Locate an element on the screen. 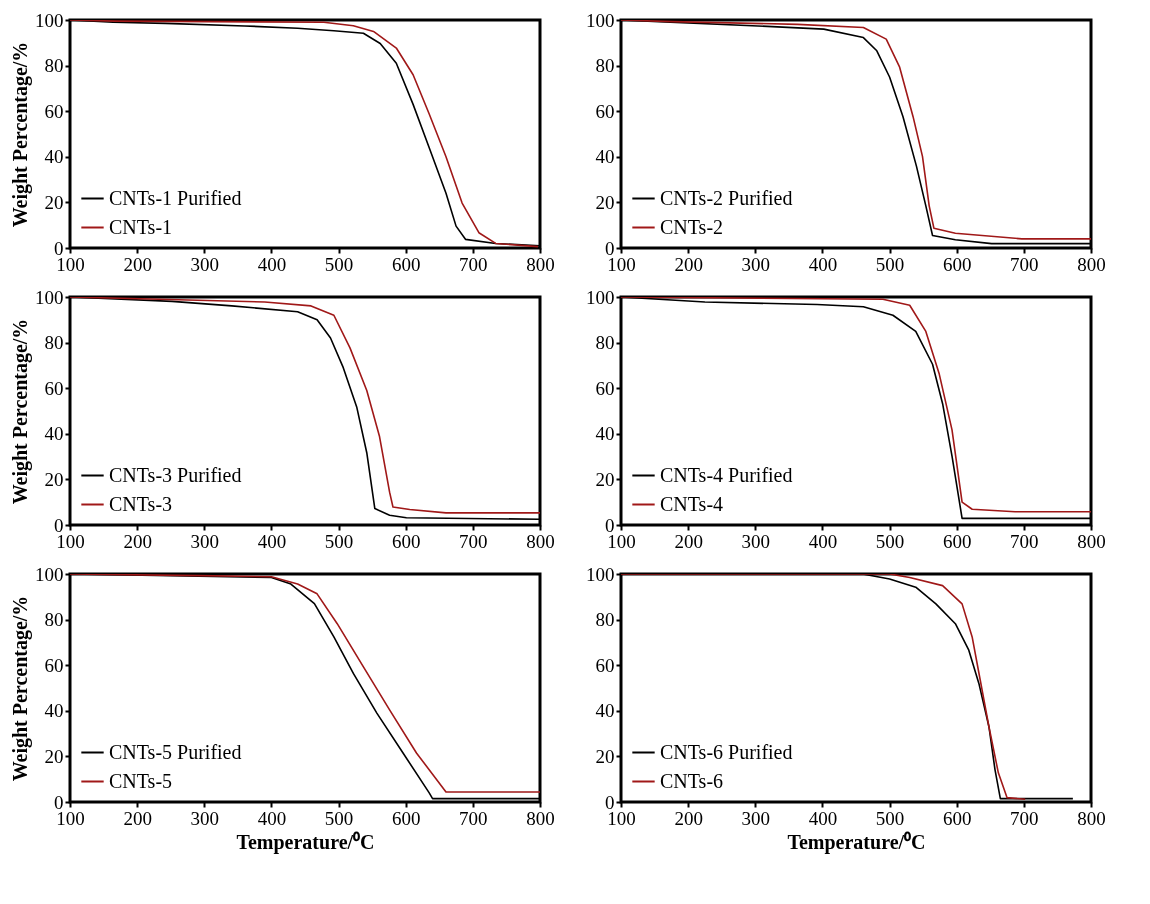 The height and width of the screenshot is (904, 1150). legend-label: CNTs-4 is located at coordinates (692, 503).